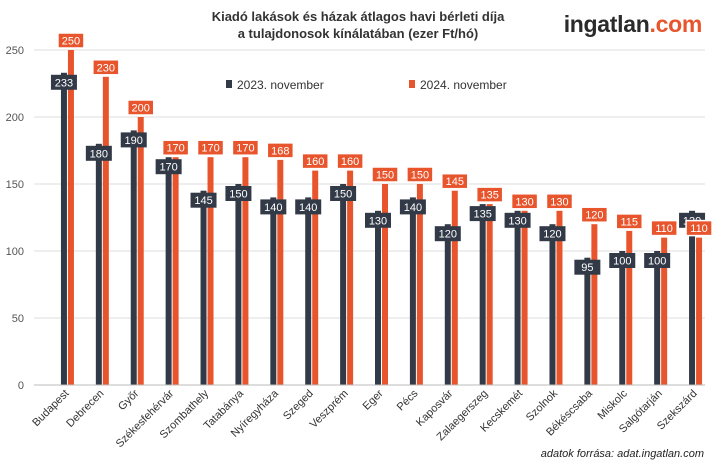 This screenshot has height=466, width=716. I want to click on x-tick-label: Miskolc, so click(612, 404).